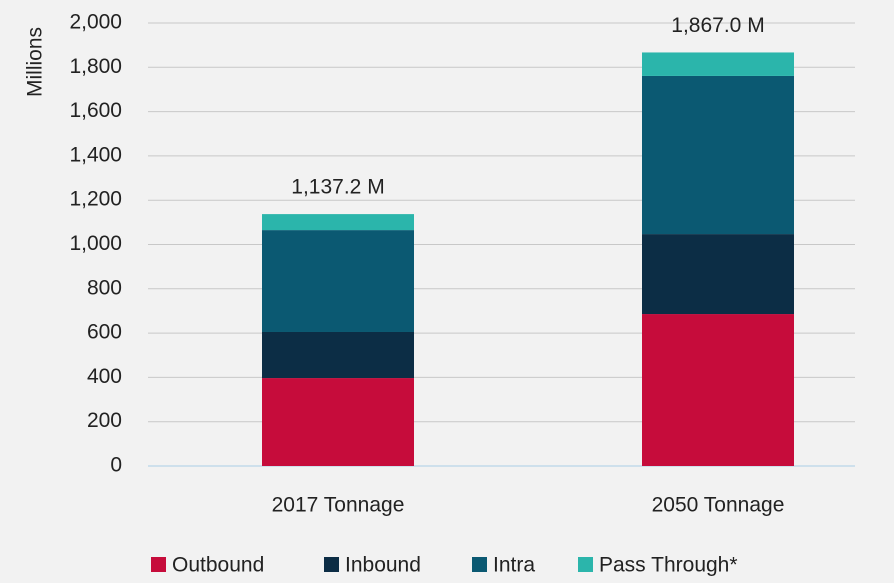 This screenshot has height=583, width=894. I want to click on y-tick-label: 1,200, so click(95, 199).